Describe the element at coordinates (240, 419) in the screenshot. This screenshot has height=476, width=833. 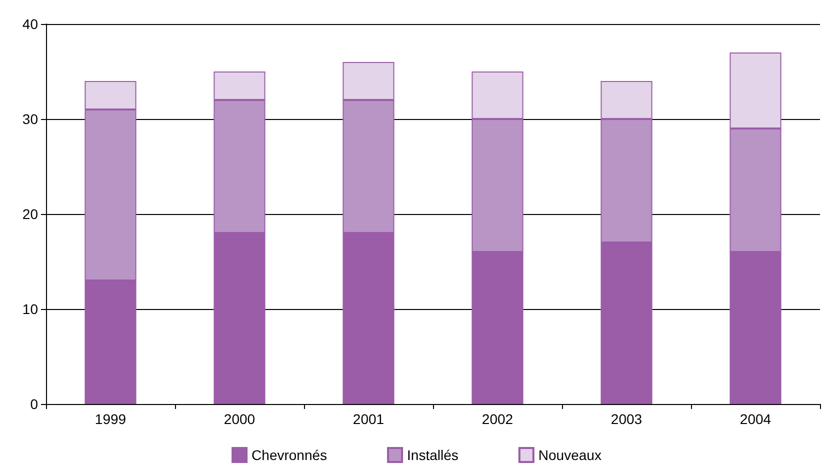
I see `x-tick-label: 2000` at that location.